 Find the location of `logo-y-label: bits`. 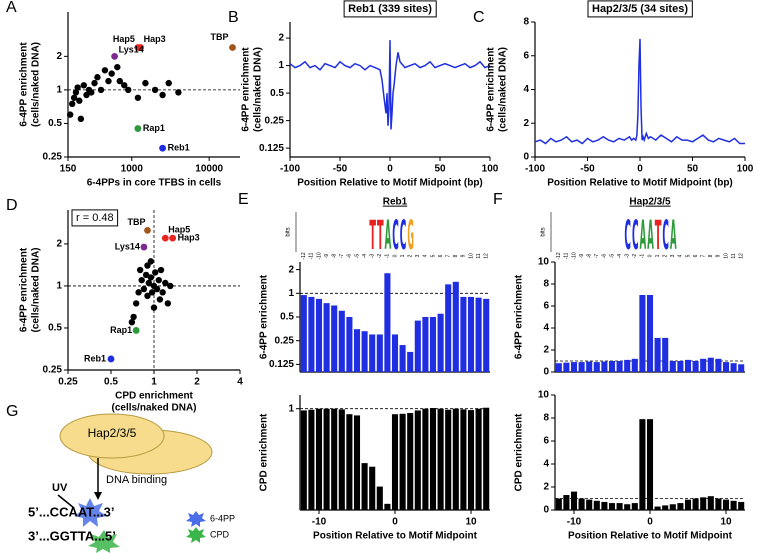

logo-y-label: bits is located at coordinates (289, 231).